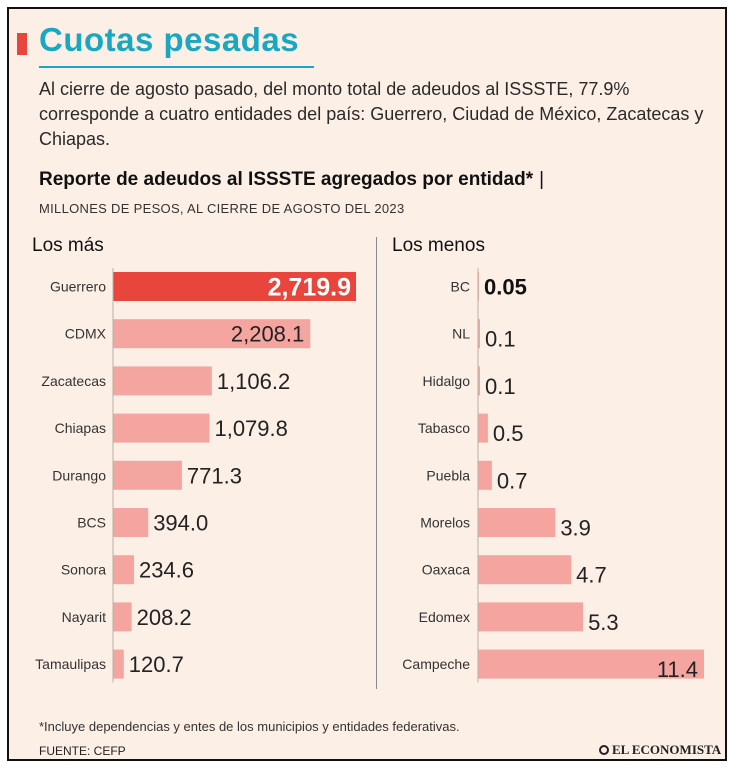  What do you see at coordinates (512, 480) in the screenshot?
I see `value-label-least: 0.7` at bounding box center [512, 480].